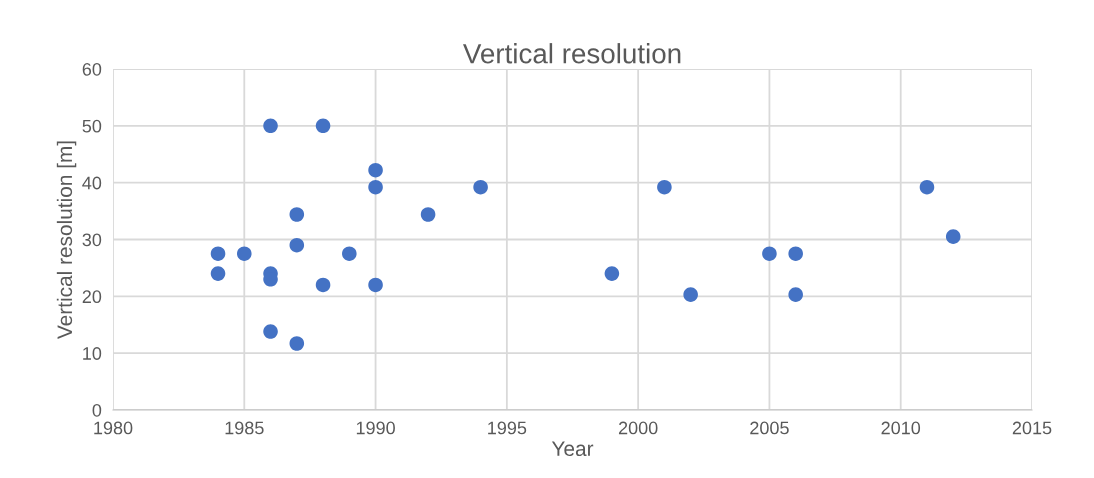 The height and width of the screenshot is (478, 1094). What do you see at coordinates (375, 428) in the screenshot?
I see `x-tick-label: 1990` at bounding box center [375, 428].